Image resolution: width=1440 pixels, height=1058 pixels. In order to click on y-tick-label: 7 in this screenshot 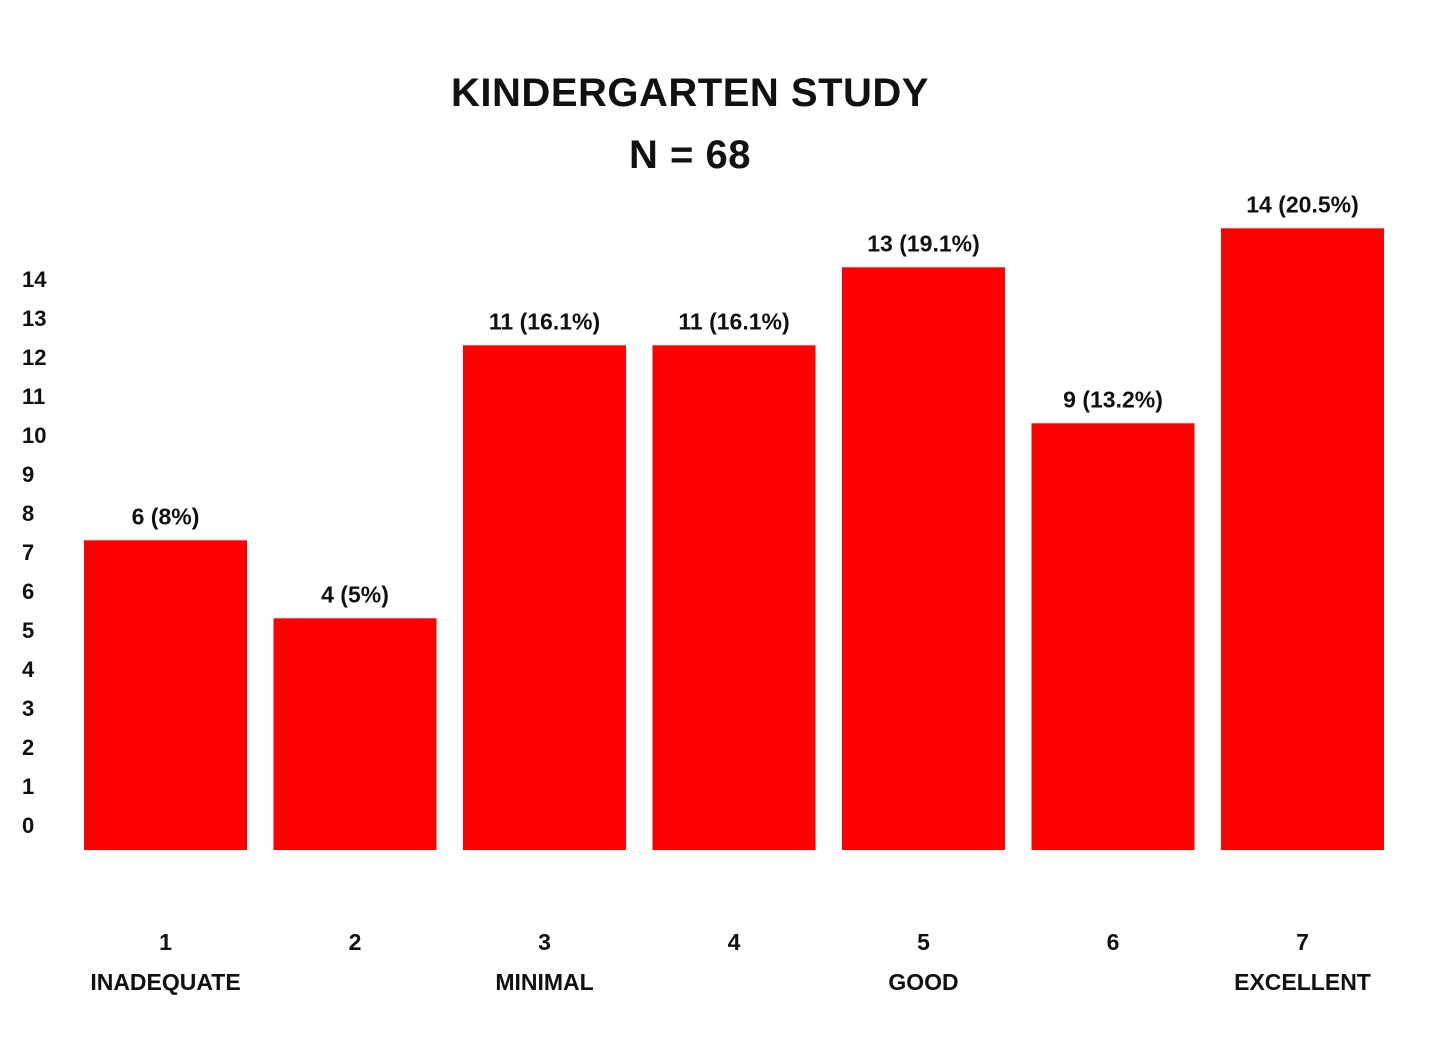, I will do `click(28, 552)`.